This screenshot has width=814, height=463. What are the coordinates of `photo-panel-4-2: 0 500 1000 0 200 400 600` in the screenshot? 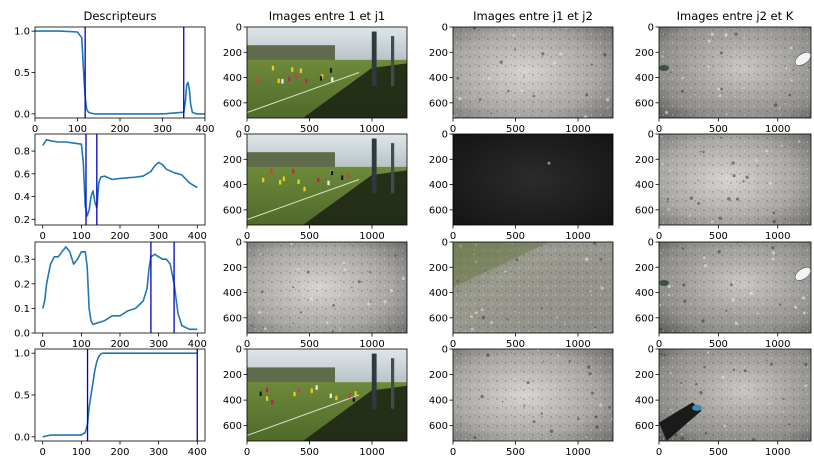 It's located at (315, 401).